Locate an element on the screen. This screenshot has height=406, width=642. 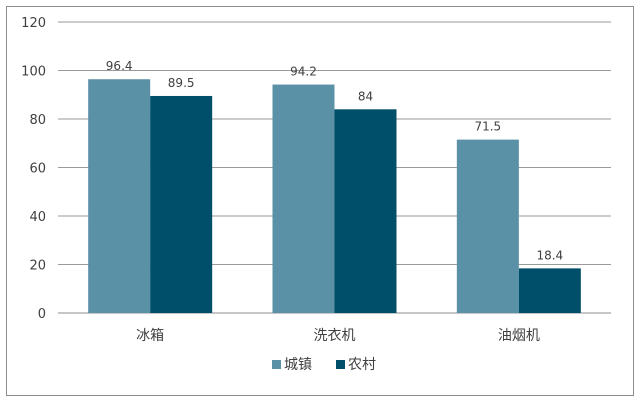
y-tick-label: 80 is located at coordinates (37, 120).